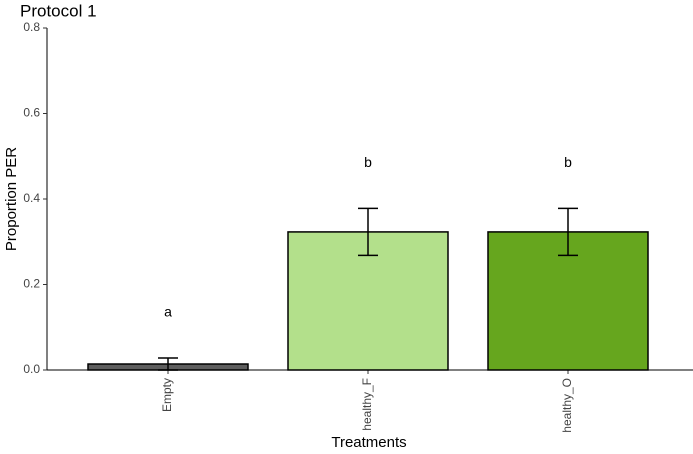 The width and height of the screenshot is (693, 454). Describe the element at coordinates (31, 113) in the screenshot. I see `y-tick-label: 0.6` at that location.